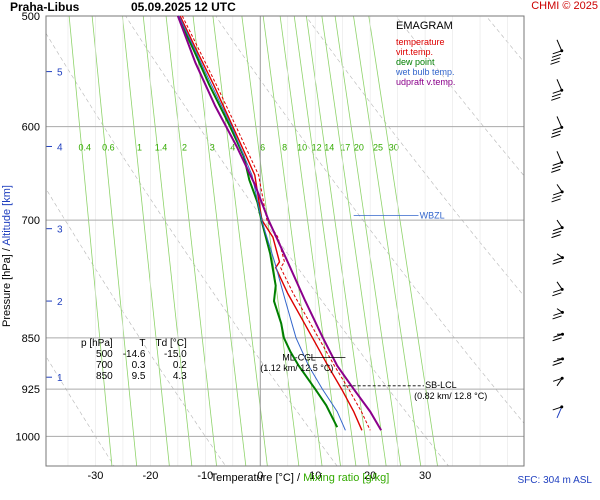  Describe the element at coordinates (60, 147) in the screenshot. I see `altitude-tick-label: 4` at that location.